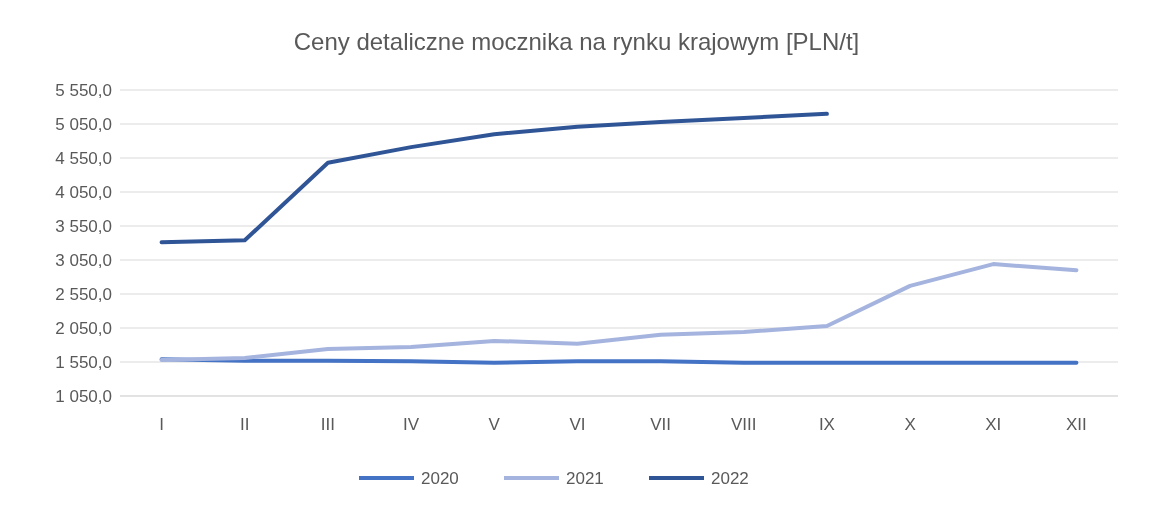 The image size is (1153, 517). Describe the element at coordinates (327, 424) in the screenshot. I see `x-tick-label: III` at that location.